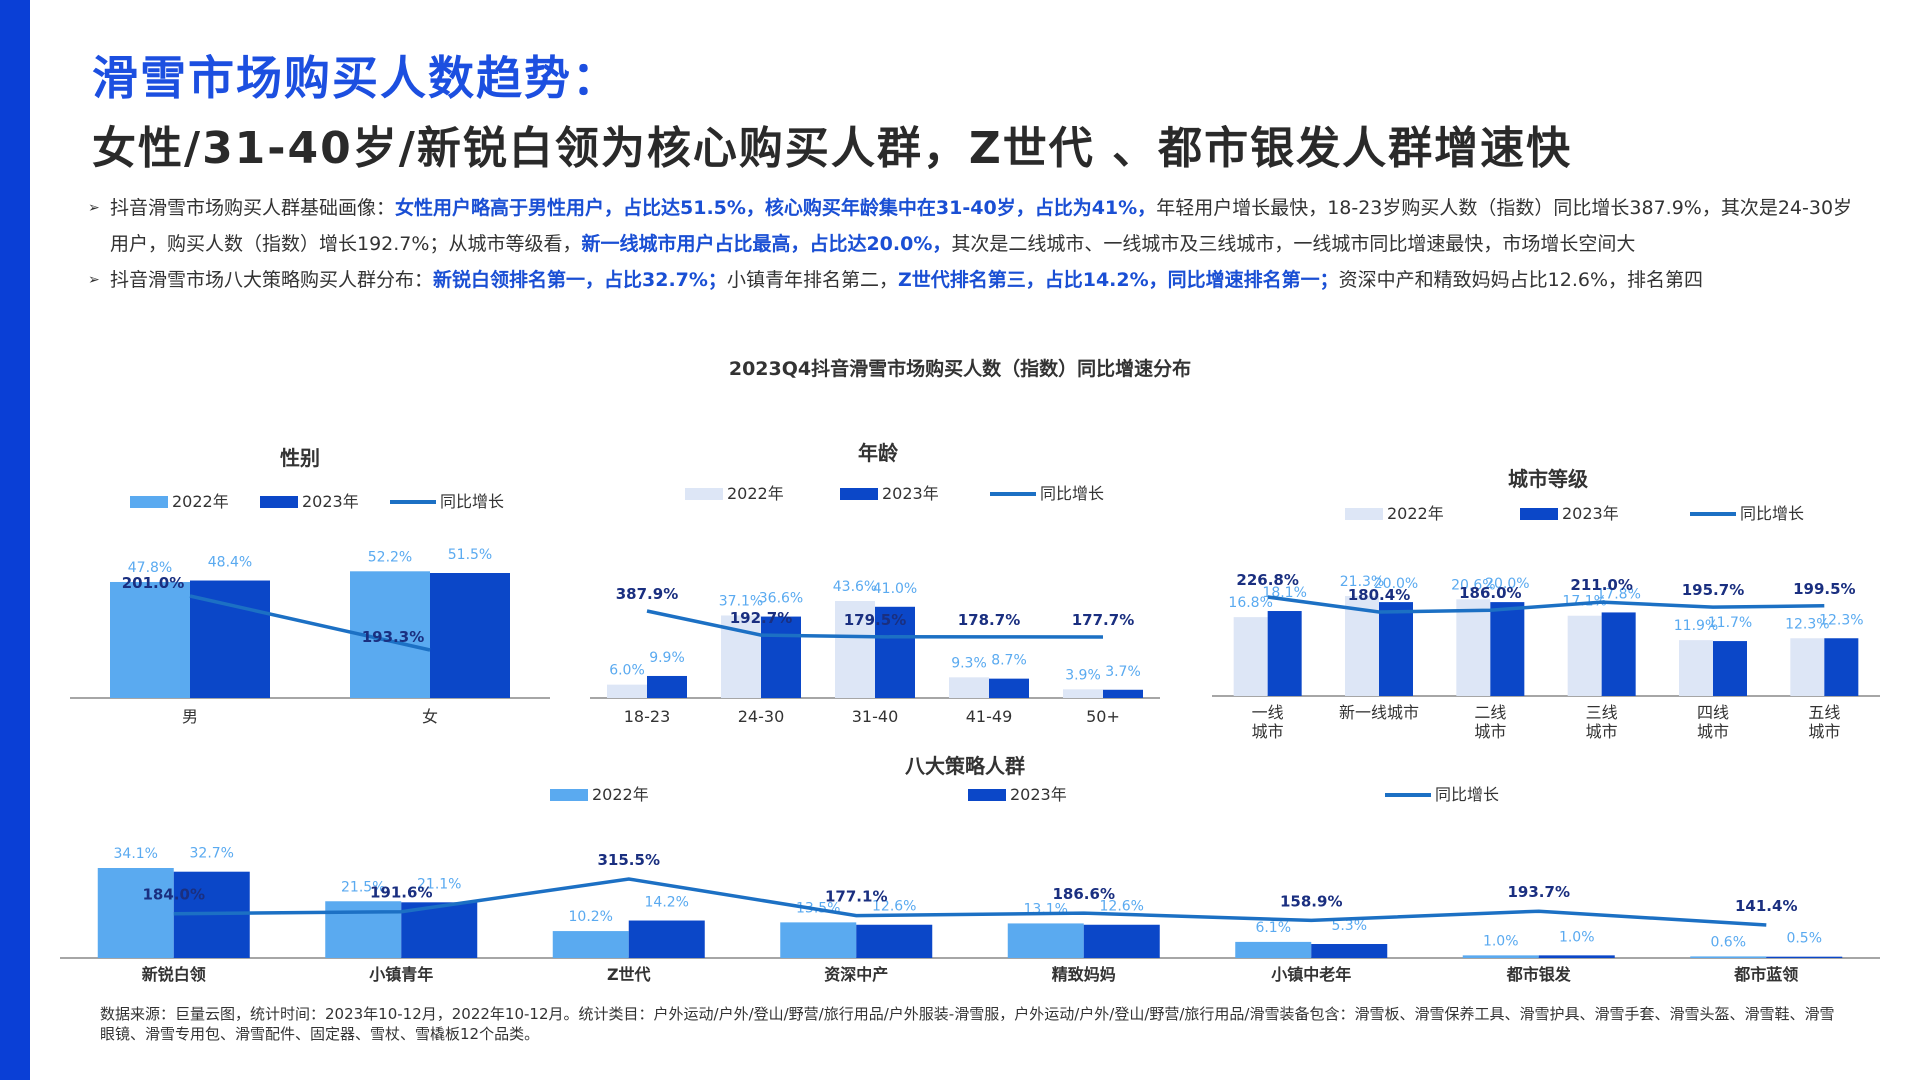  I want to click on growth-label: 195.7%, so click(1713, 590).